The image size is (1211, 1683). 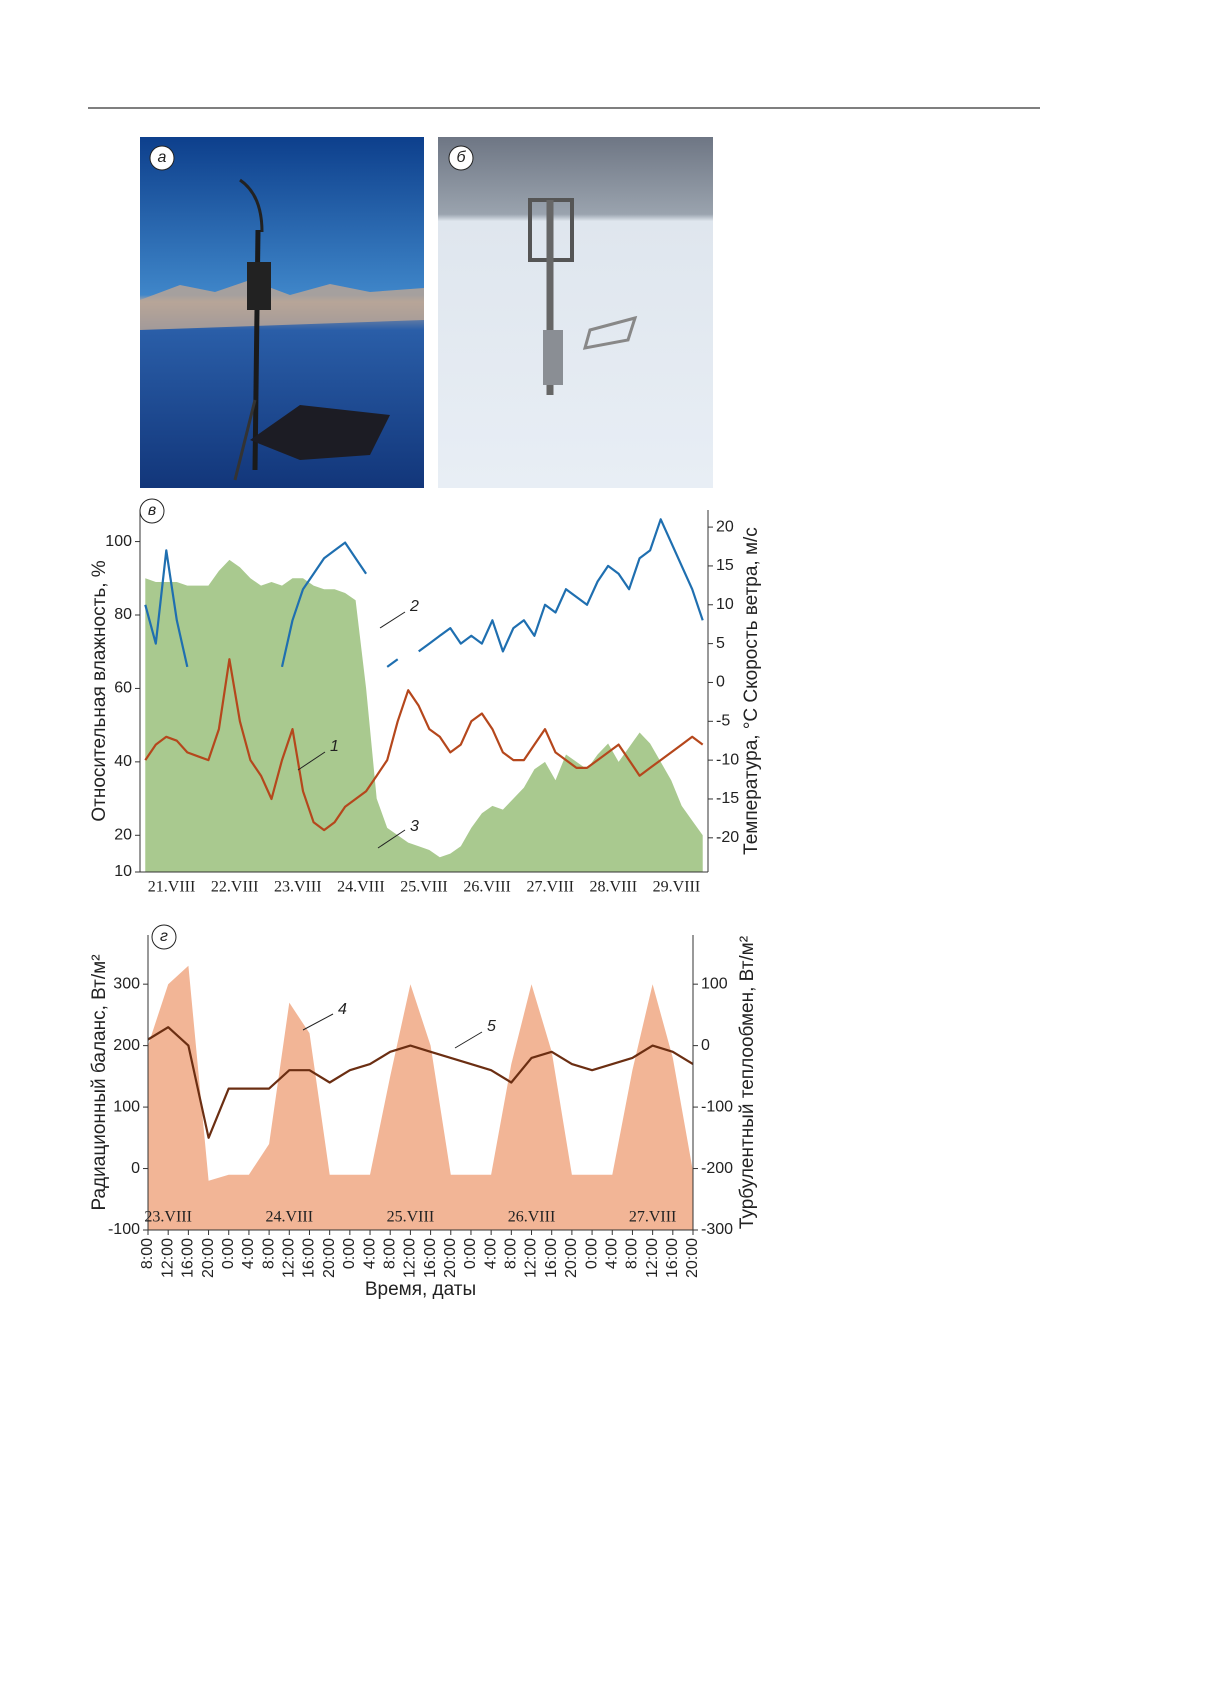 What do you see at coordinates (725, 526) in the screenshot?
I see `y2-tick-label: 20` at bounding box center [725, 526].